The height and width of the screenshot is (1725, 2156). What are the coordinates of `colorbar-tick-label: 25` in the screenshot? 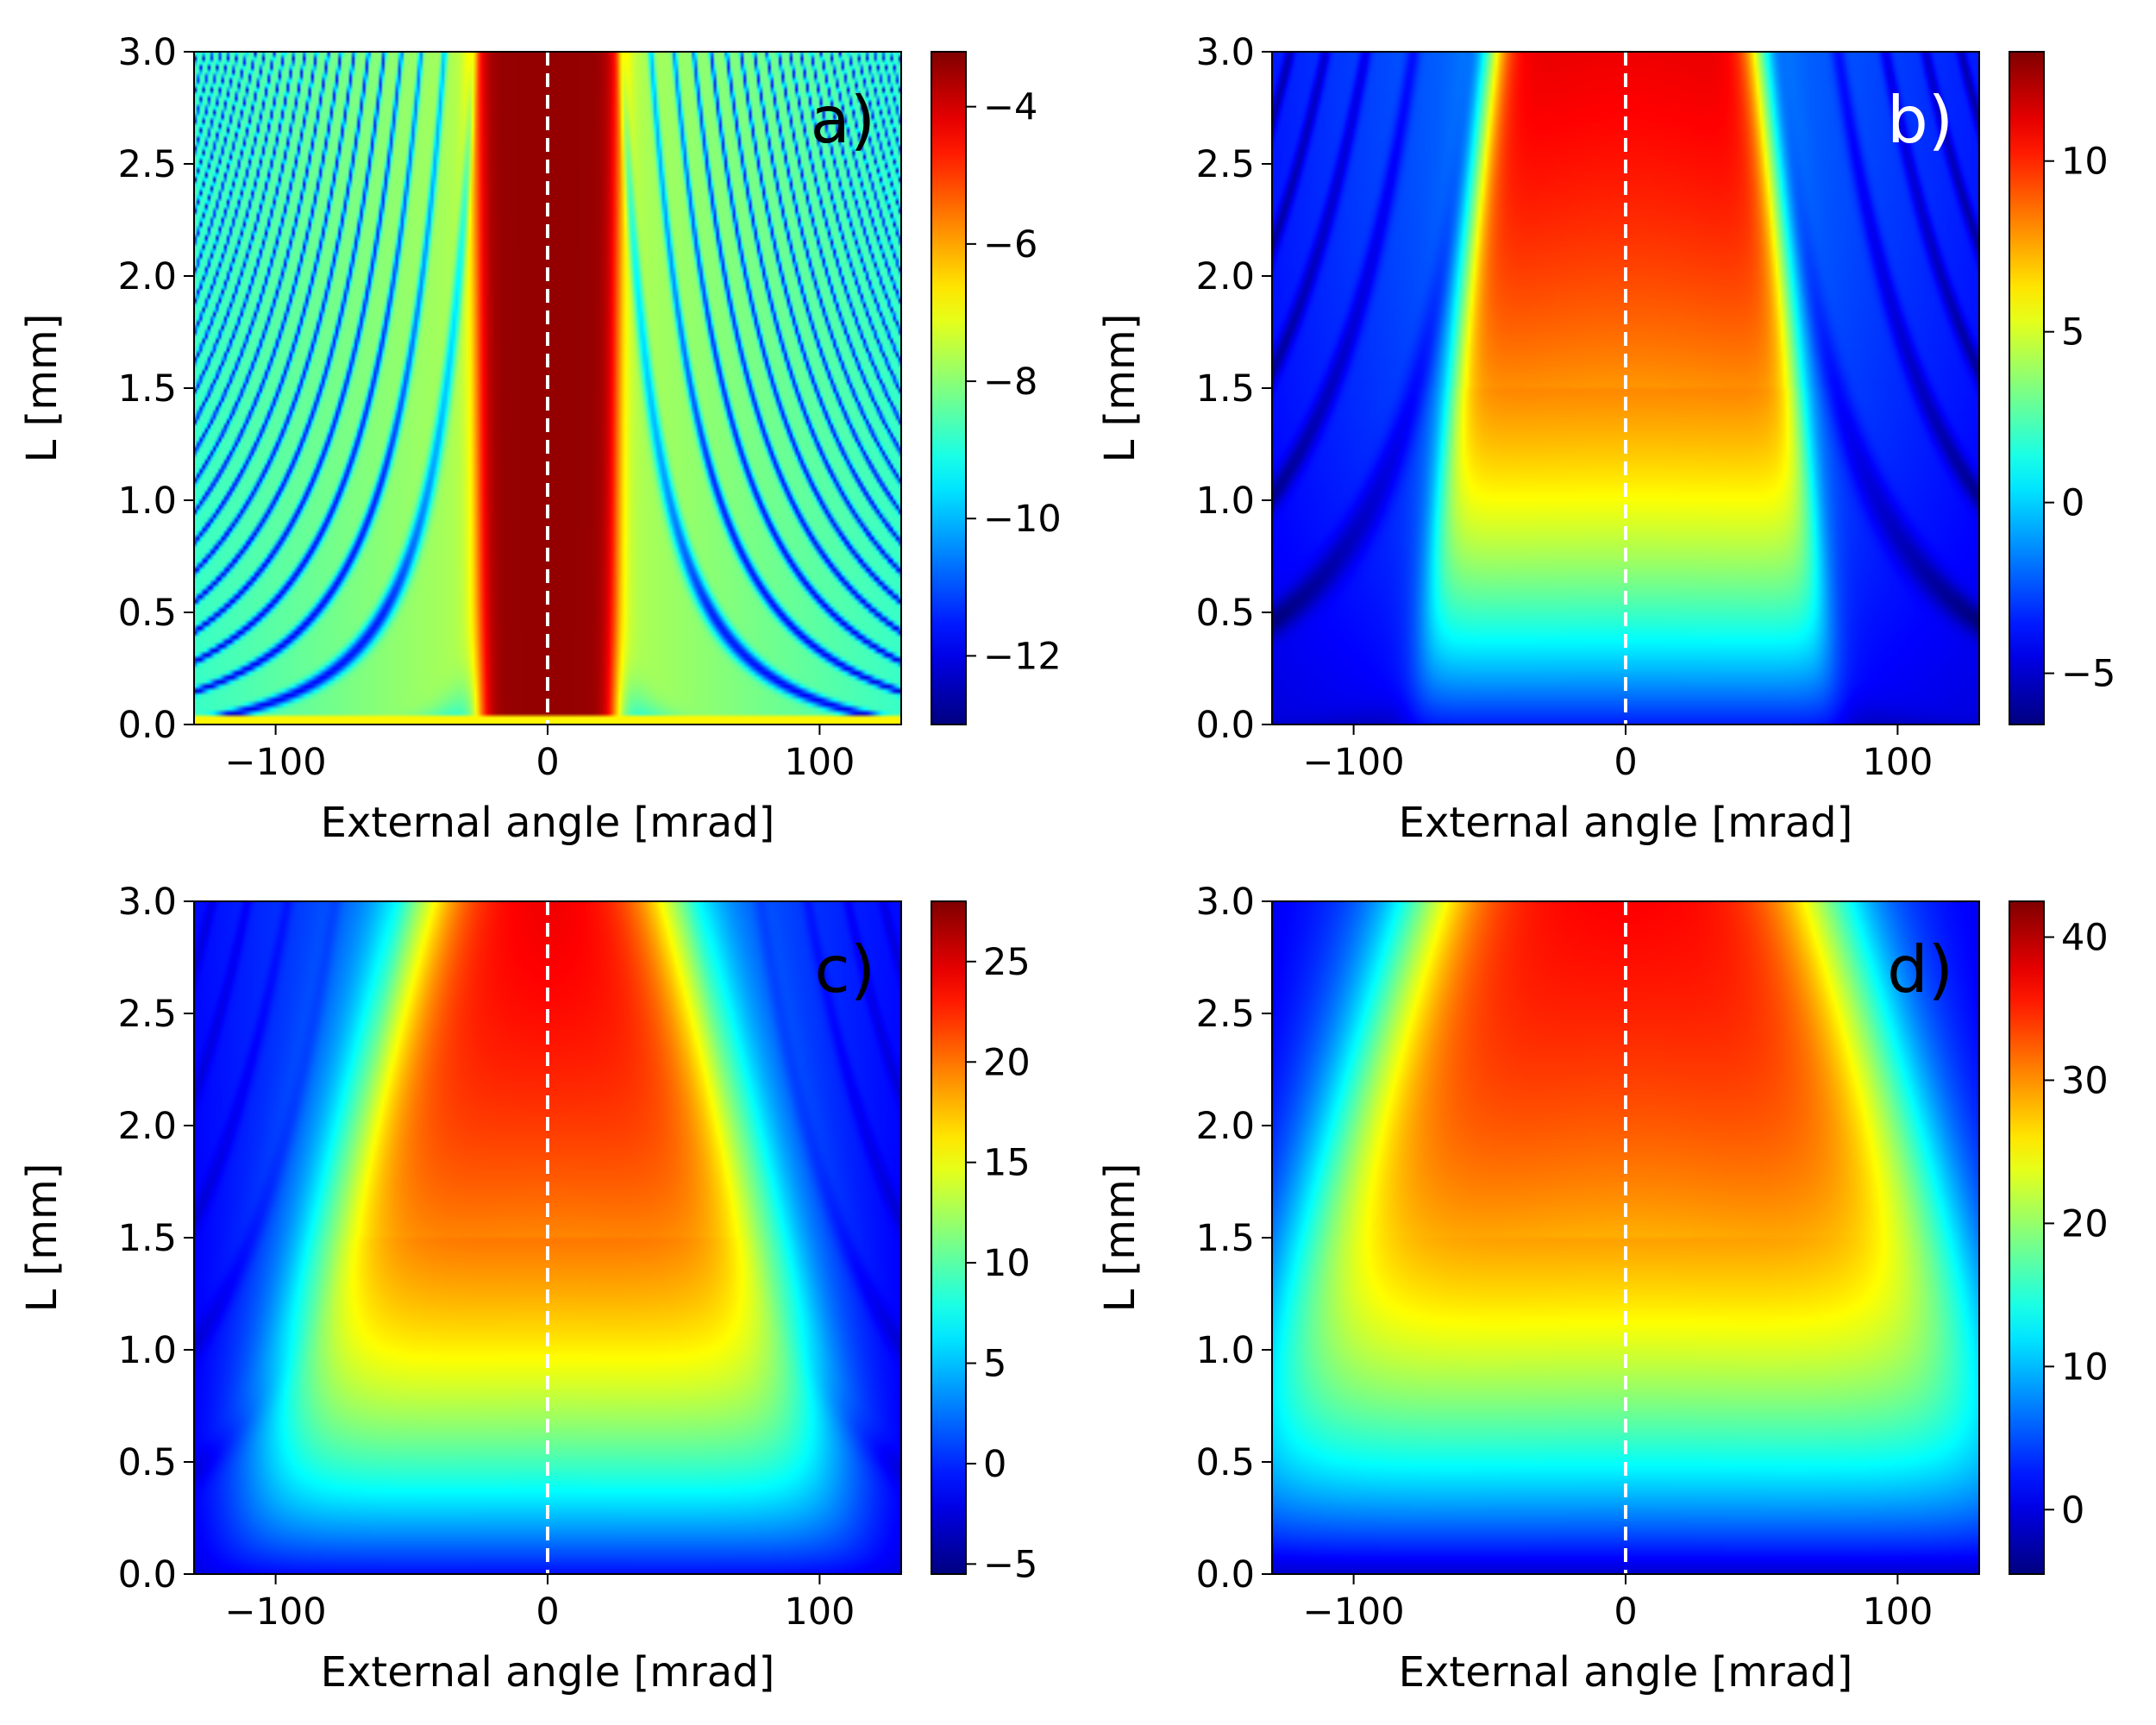 It's located at (1007, 962).